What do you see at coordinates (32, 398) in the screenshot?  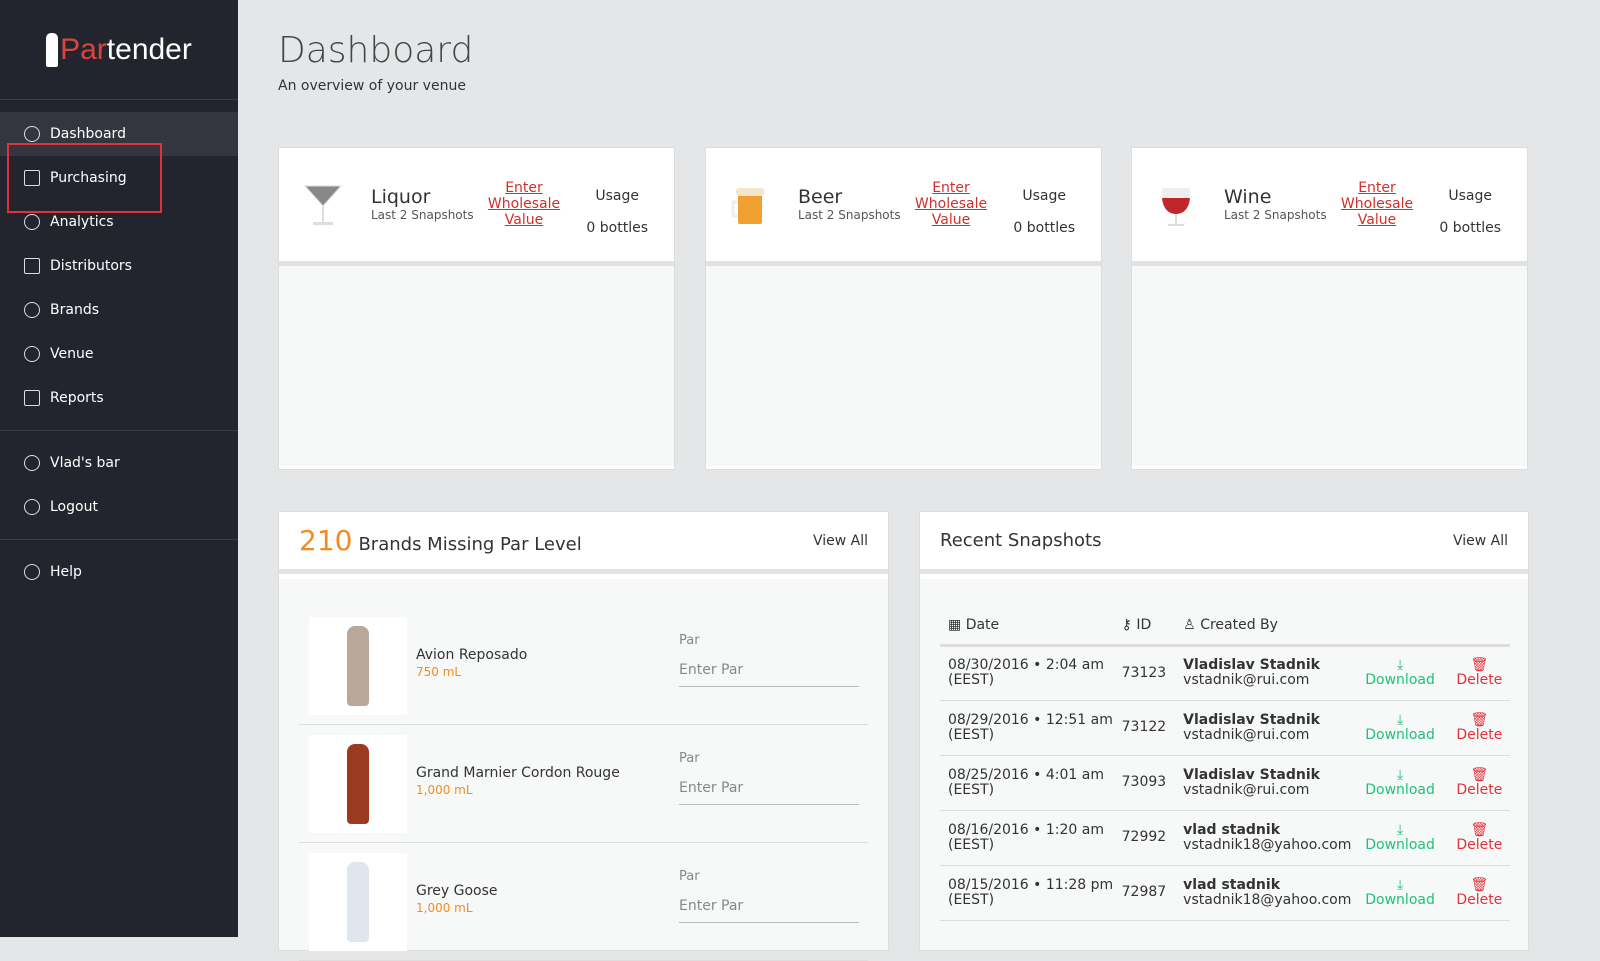 I see `document-icon` at bounding box center [32, 398].